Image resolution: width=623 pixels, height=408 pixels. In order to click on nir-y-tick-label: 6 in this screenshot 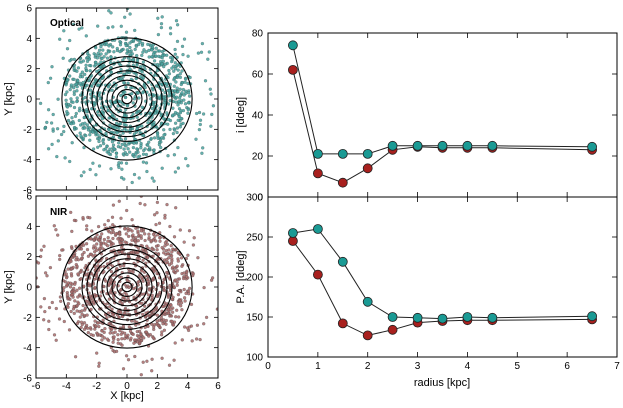, I will do `click(29, 197)`.